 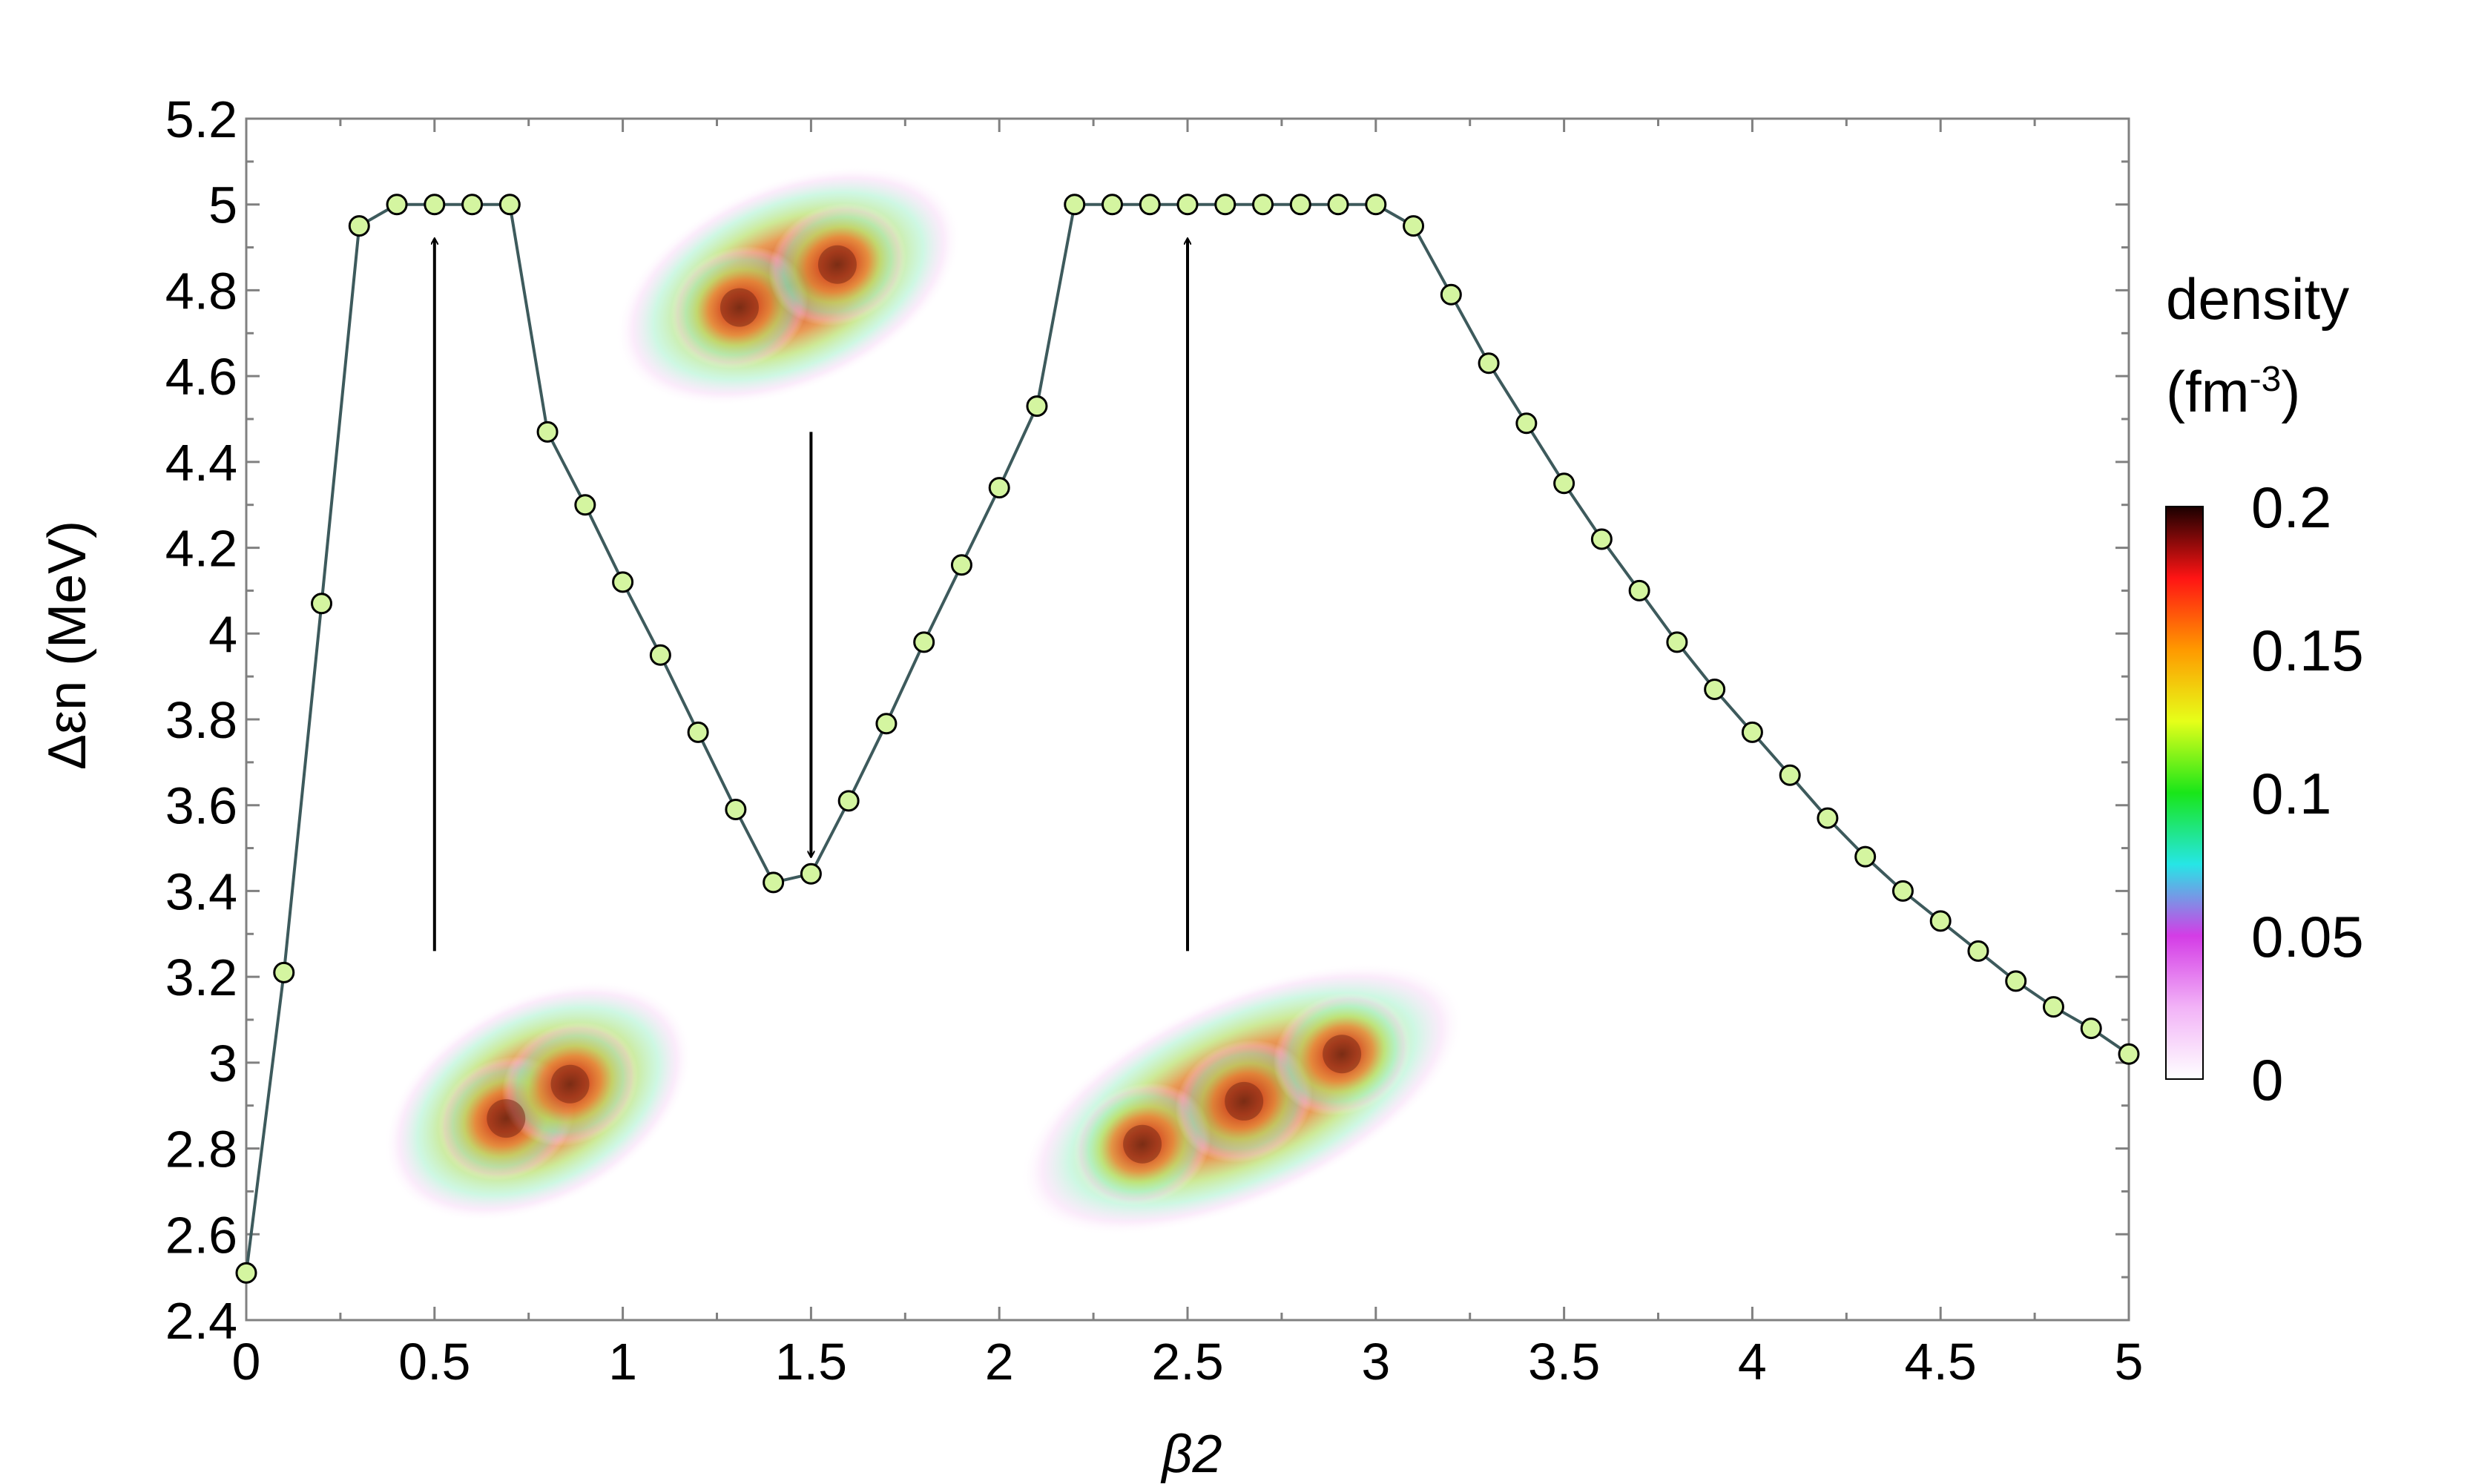 What do you see at coordinates (812, 596) in the screenshot?
I see `arrows` at bounding box center [812, 596].